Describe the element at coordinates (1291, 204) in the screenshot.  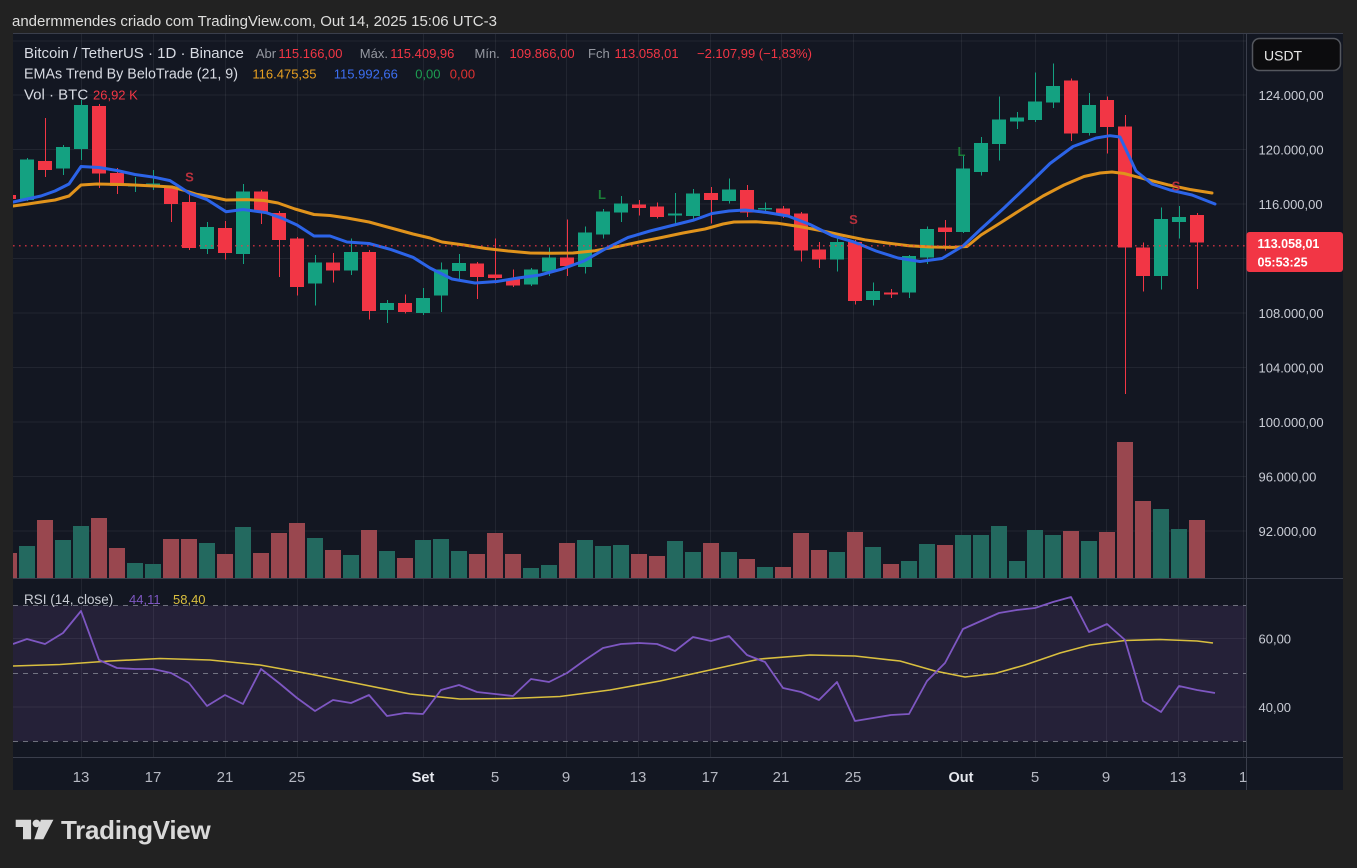
I see `svg-text: 116.000,00` at that location.